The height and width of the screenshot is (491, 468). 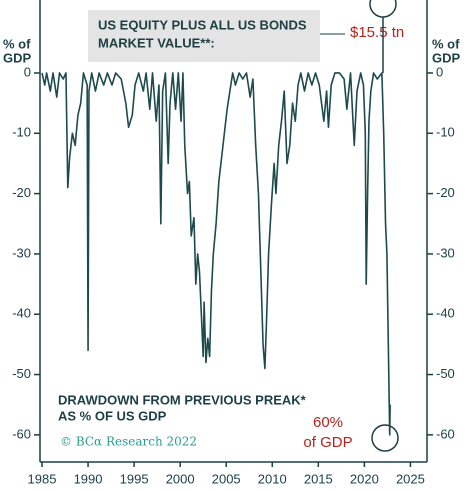 I want to click on y-tick-label: -50, so click(x=21, y=373).